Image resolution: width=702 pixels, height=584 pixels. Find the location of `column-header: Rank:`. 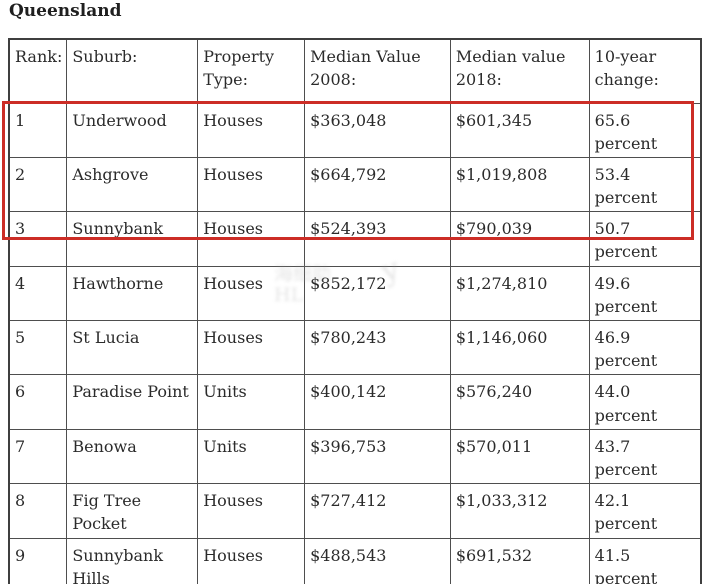

column-header: Rank: is located at coordinates (38, 71).